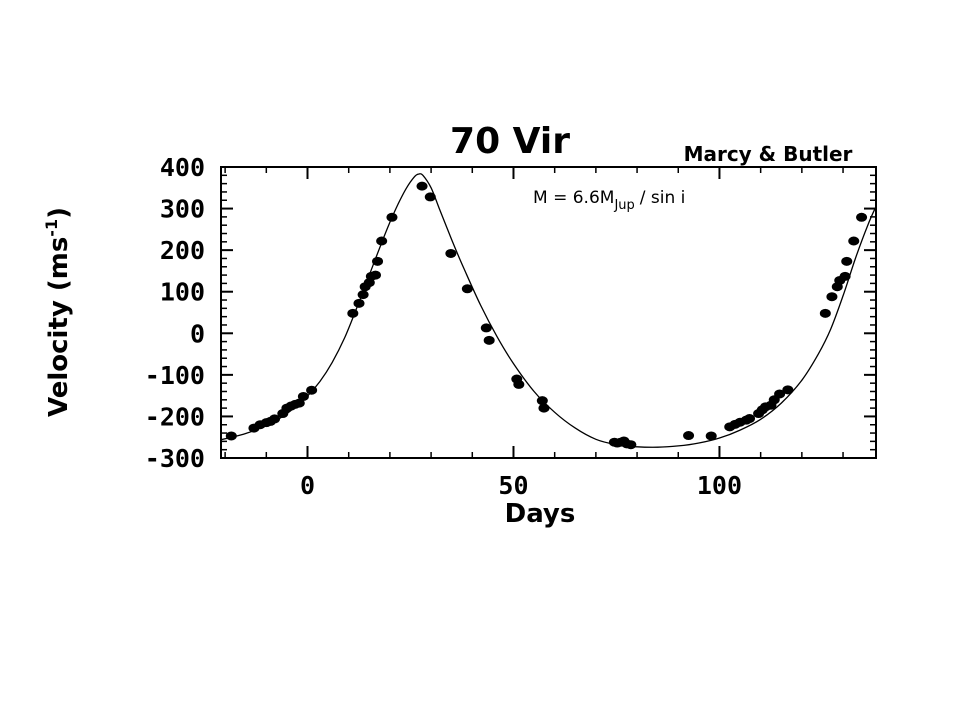  I want to click on y-axis-label: Velocity (ms-1), so click(58, 312).